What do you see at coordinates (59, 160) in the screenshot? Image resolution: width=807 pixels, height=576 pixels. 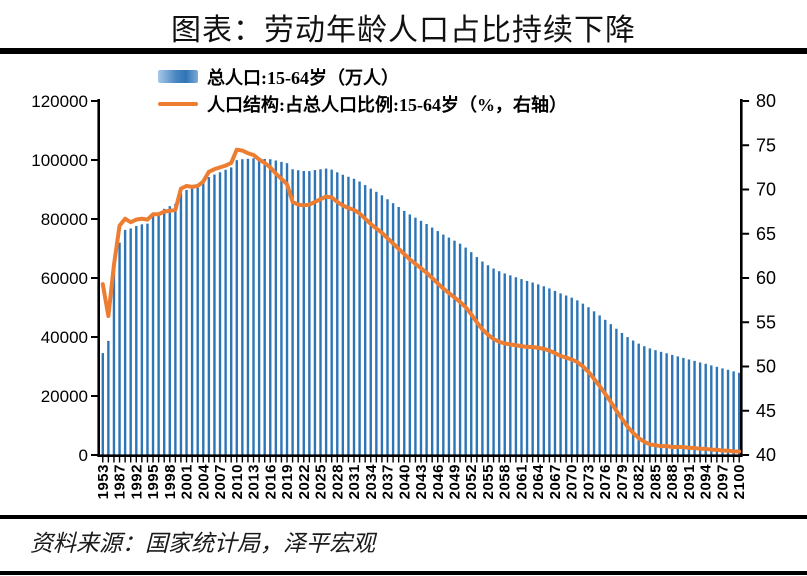 I see `svg-text: 100000` at bounding box center [59, 160].